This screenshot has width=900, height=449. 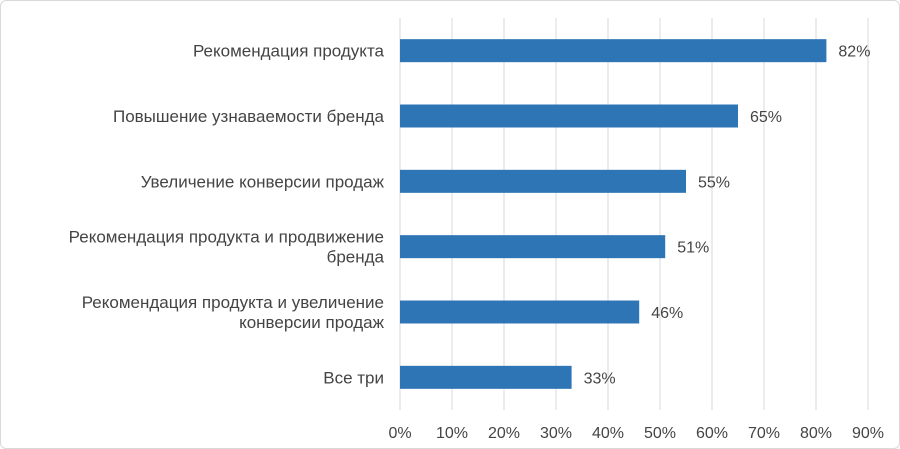 I want to click on x-axis-ticks: 0% 10% 20% 30% 40% 50% 60% 70% 80% 90%, so click(x=636, y=433).